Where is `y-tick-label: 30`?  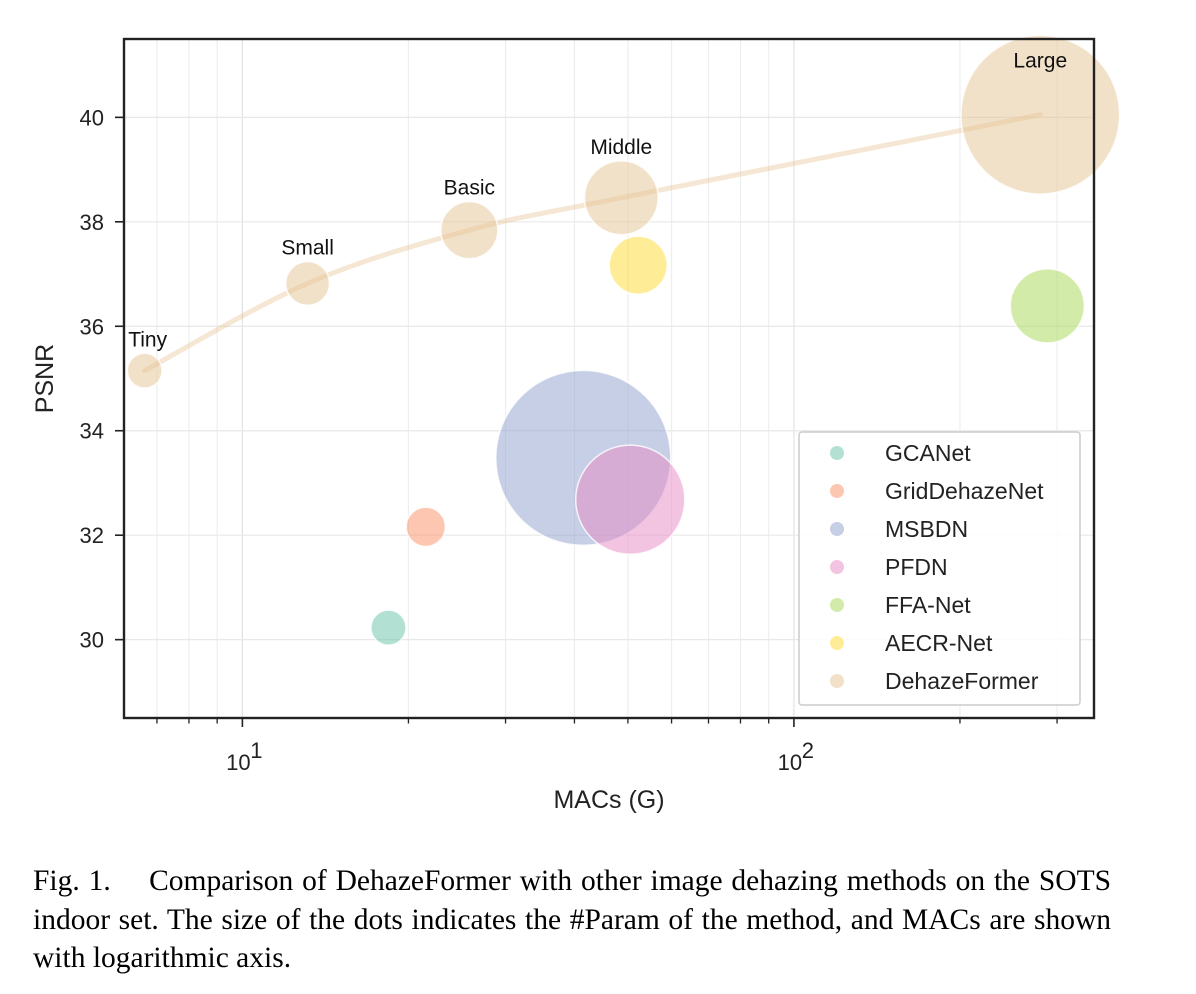 y-tick-label: 30 is located at coordinates (92, 640).